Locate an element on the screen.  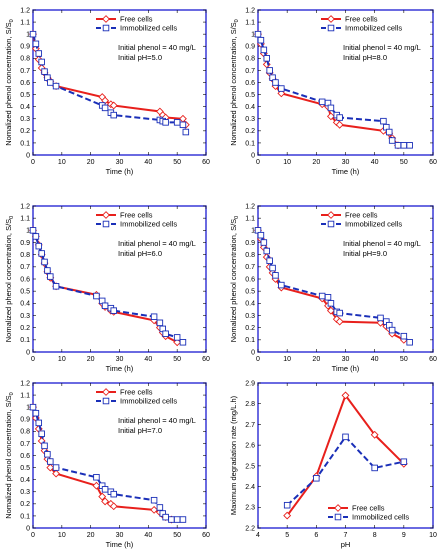
y-tick-label: 1 is located at coordinates (28, 231).